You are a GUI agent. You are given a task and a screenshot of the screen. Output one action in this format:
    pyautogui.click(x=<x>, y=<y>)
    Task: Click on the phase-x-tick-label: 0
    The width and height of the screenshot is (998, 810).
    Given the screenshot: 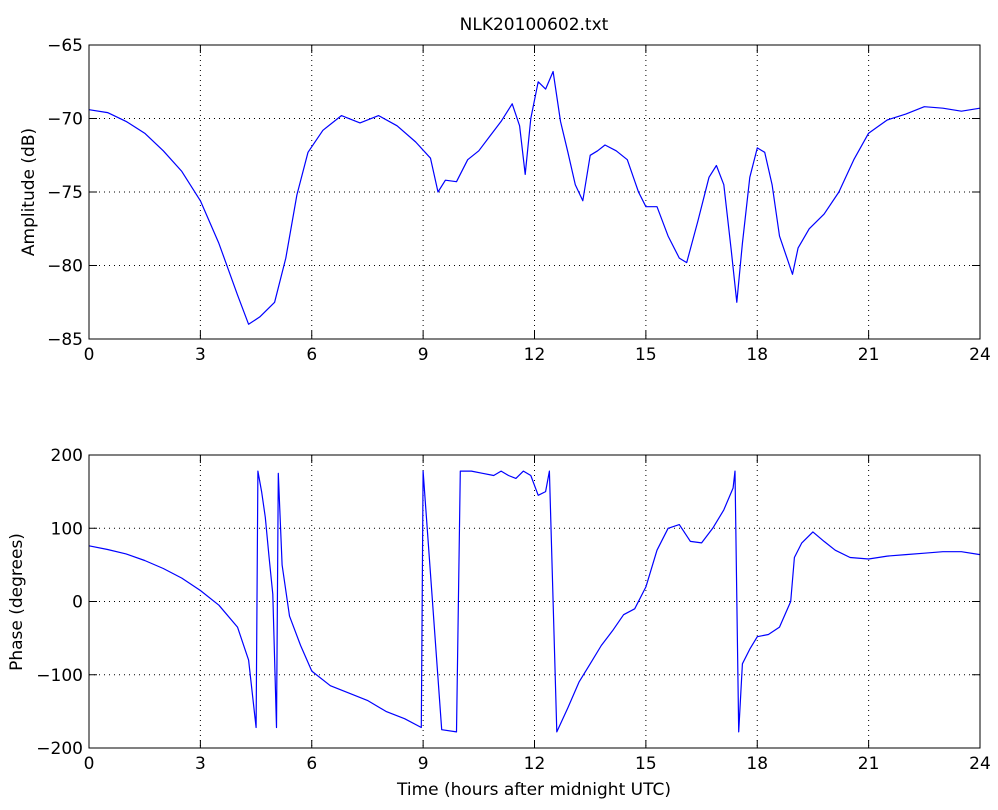 What is the action you would take?
    pyautogui.click(x=89, y=764)
    